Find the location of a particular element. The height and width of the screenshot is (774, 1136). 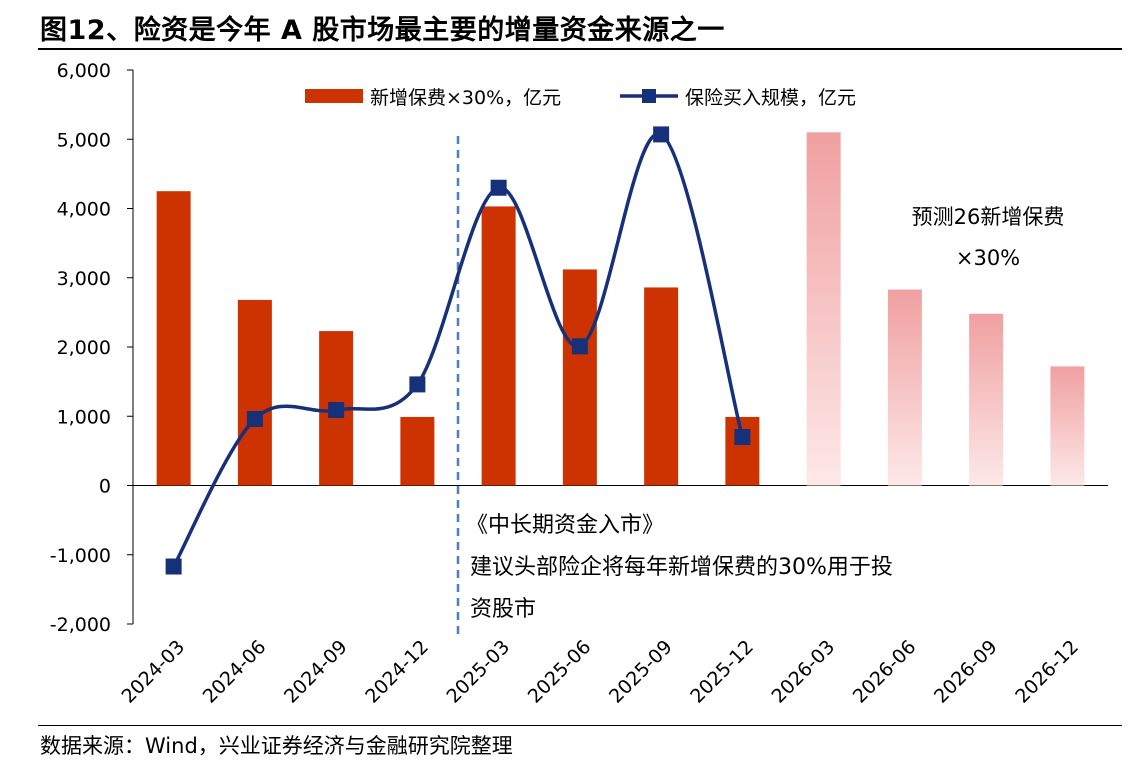

x-tick-label: 2026-06 is located at coordinates (885, 672).